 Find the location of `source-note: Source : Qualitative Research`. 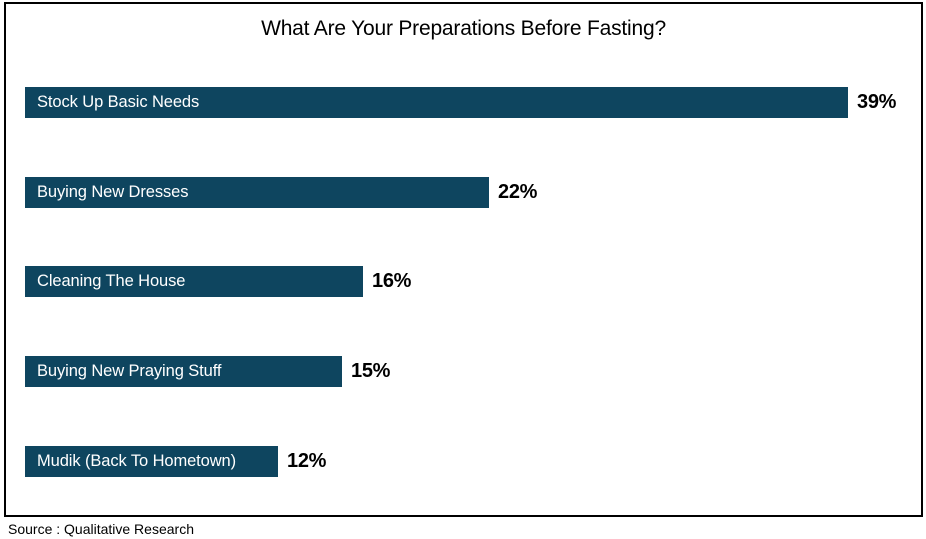

source-note: Source : Qualitative Research is located at coordinates (101, 529).